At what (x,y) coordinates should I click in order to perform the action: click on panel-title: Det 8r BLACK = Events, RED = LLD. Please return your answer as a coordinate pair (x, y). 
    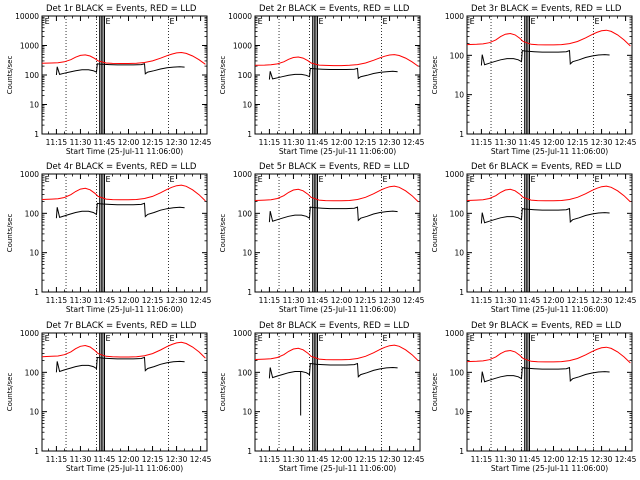
    Looking at the image, I should click on (334, 326).